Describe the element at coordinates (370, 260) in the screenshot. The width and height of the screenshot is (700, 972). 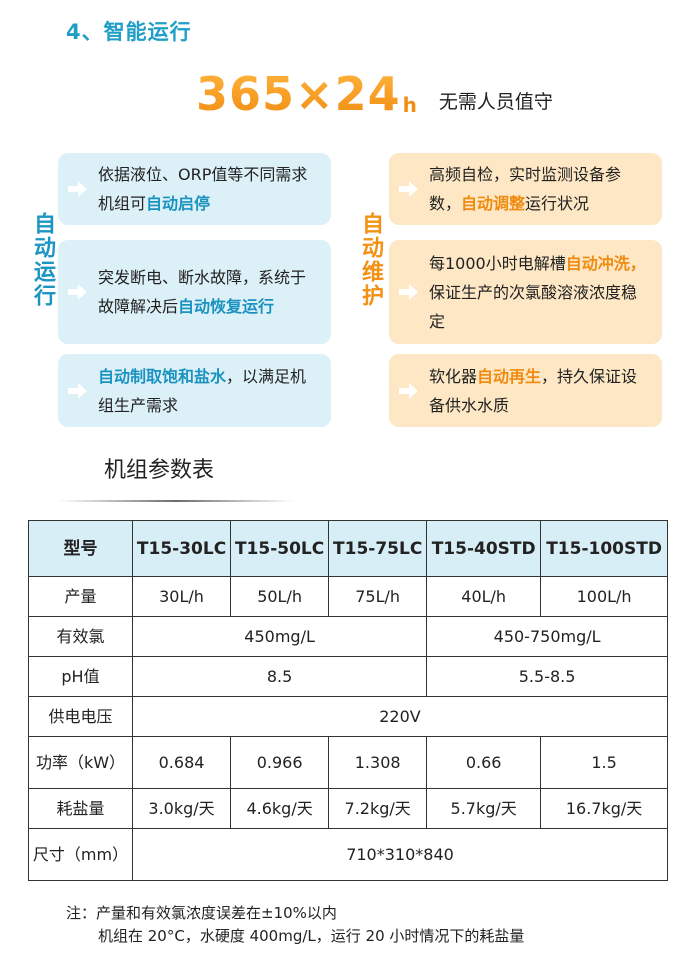
I see `auto-maintain-label: 自动维护` at that location.